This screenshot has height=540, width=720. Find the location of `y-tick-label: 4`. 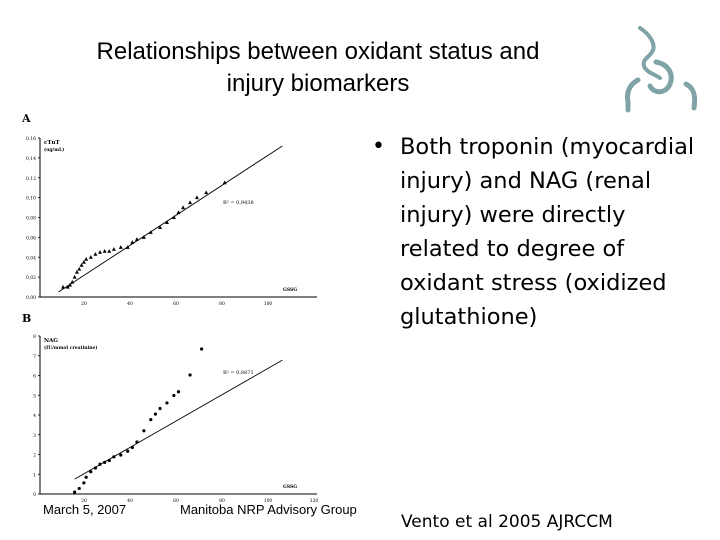

y-tick-label: 4 is located at coordinates (34, 416).